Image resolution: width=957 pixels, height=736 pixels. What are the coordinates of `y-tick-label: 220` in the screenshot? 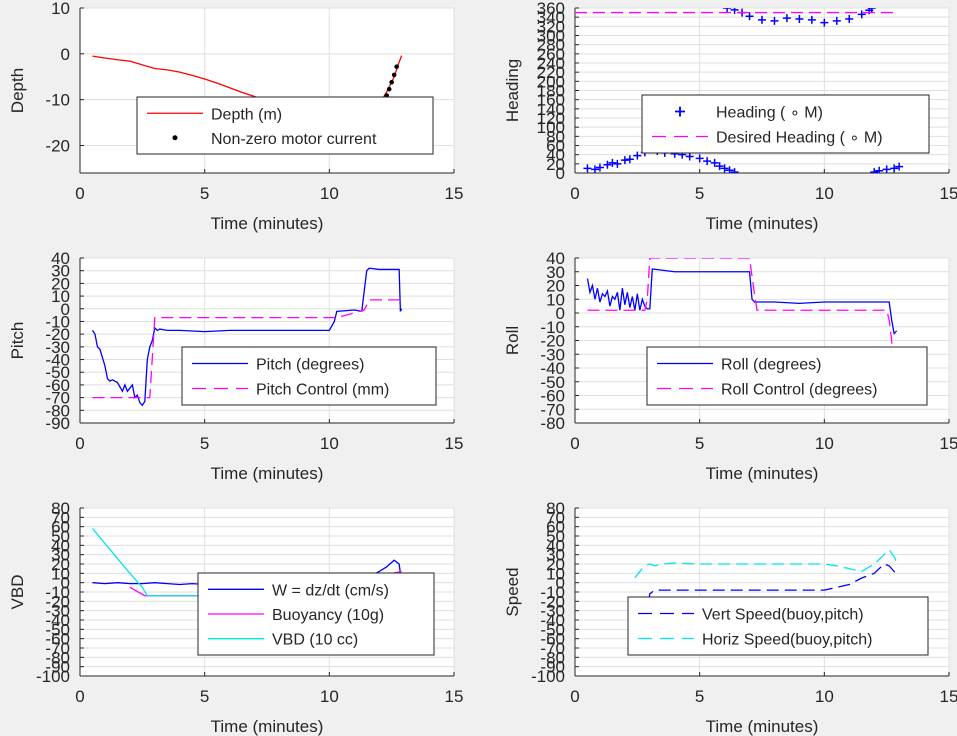 It's located at (551, 72).